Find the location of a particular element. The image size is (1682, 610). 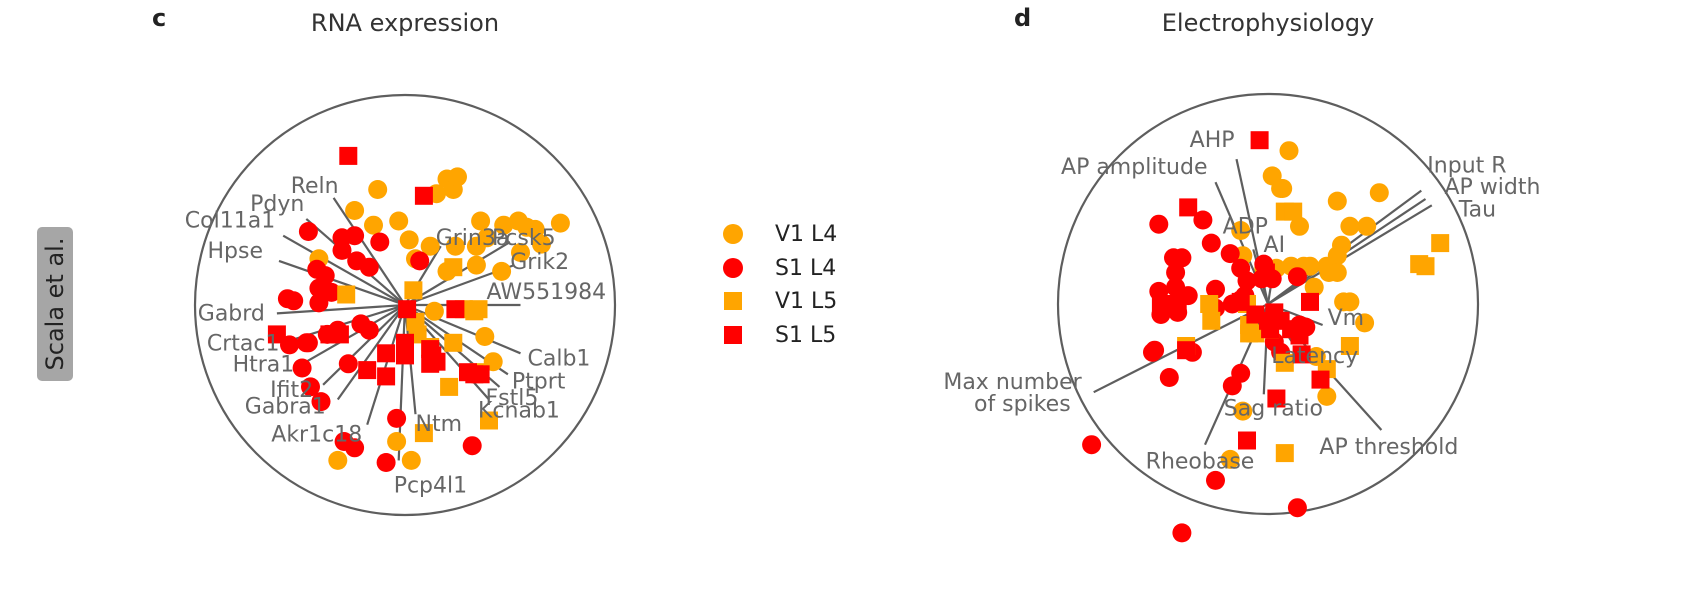

loading-line-reln is located at coordinates (369, 251).